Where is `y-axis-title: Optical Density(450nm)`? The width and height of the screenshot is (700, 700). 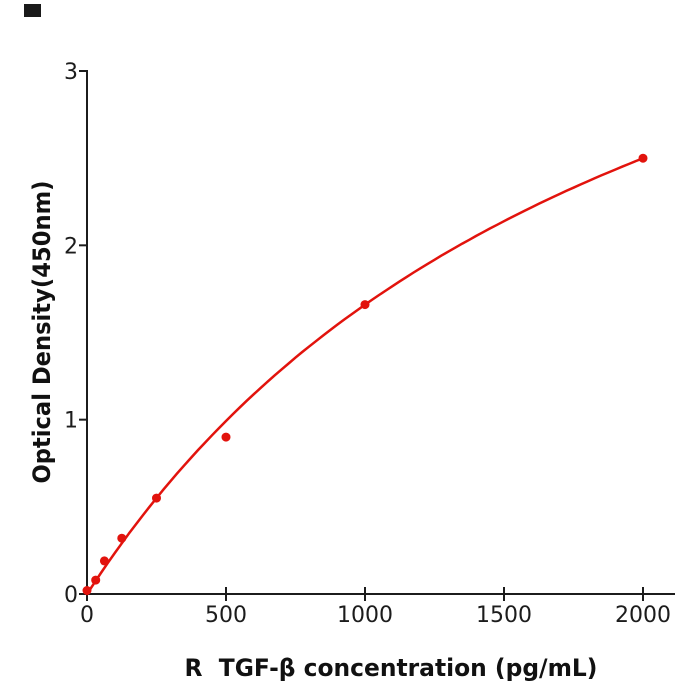
y-axis-title: Optical Density(450nm) is located at coordinates (42, 332).